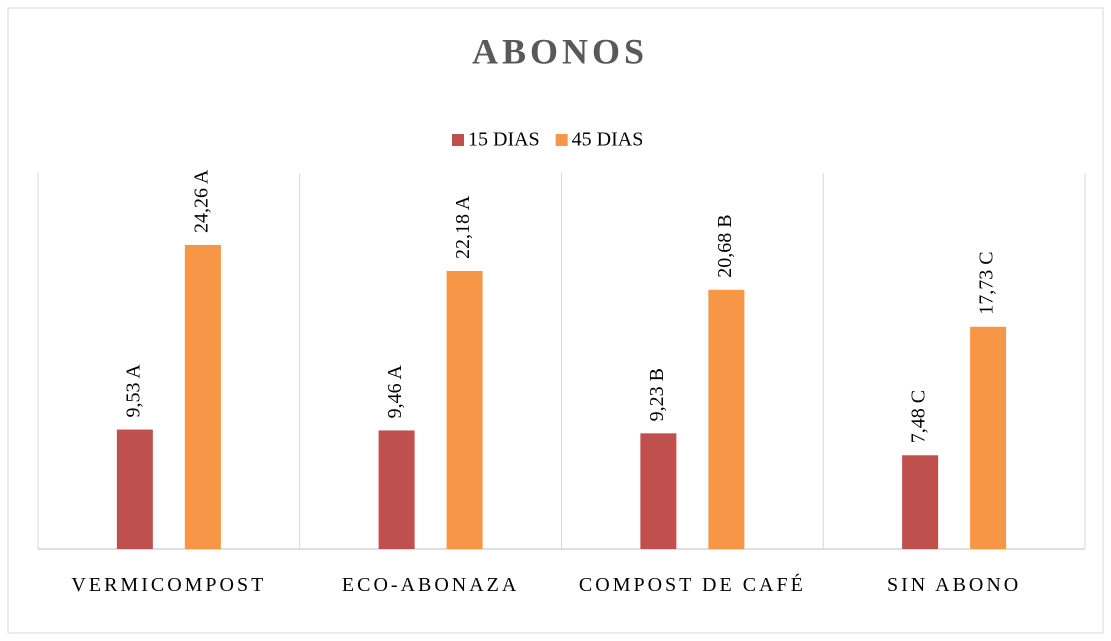  I want to click on legend-label: 15 DIAS, so click(504, 140).